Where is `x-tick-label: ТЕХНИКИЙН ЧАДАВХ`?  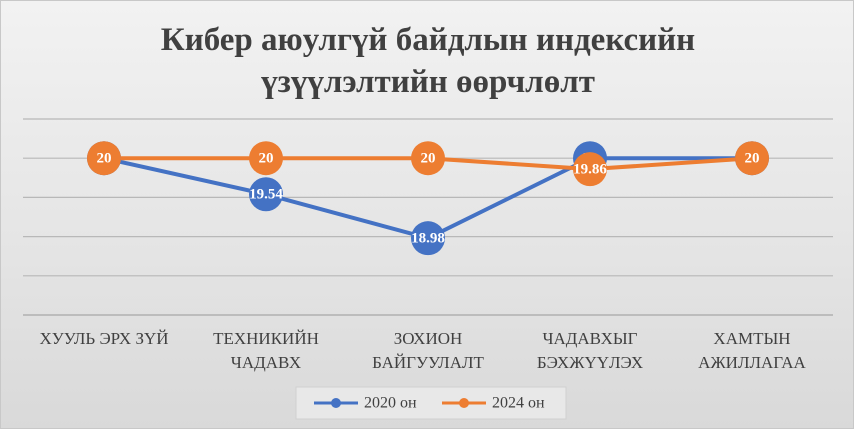 x-tick-label: ТЕХНИКИЙН ЧАДАВХ is located at coordinates (266, 350).